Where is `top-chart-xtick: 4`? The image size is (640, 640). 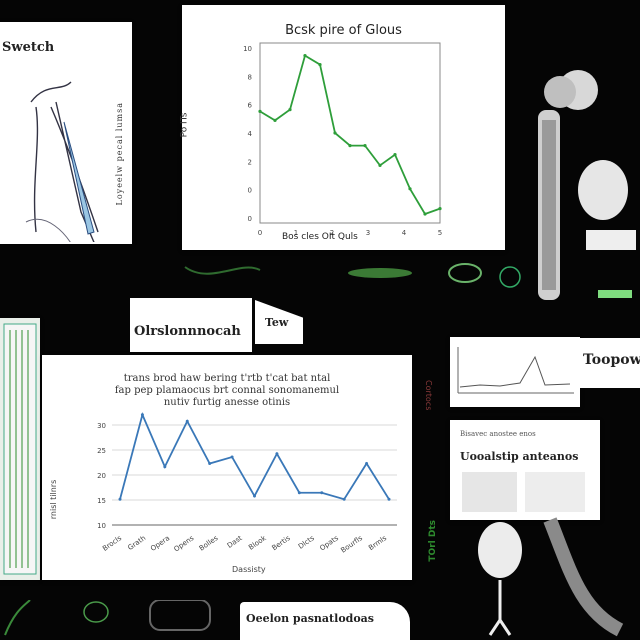 top-chart-xtick: 4 is located at coordinates (404, 233).